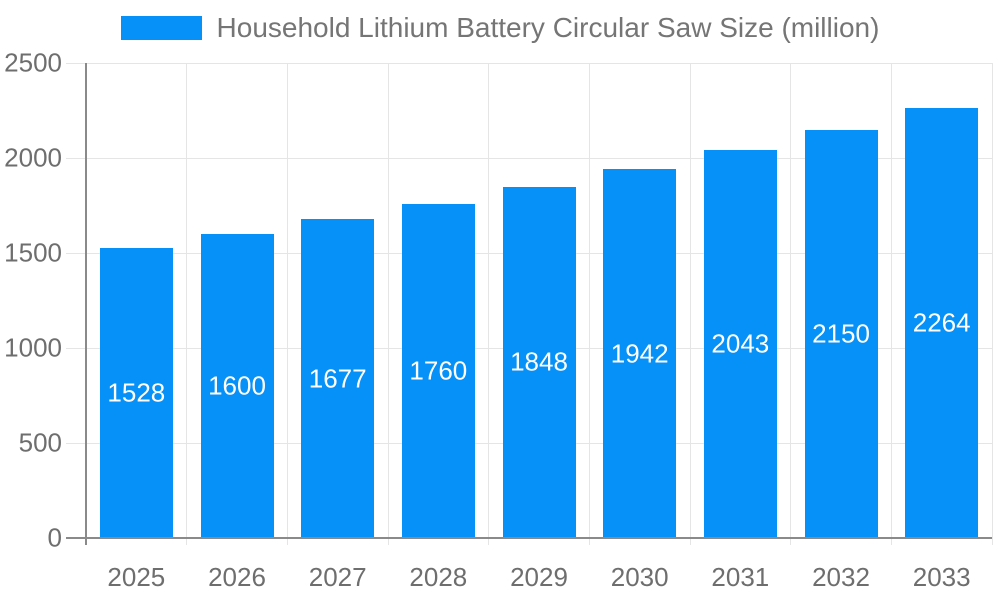  Describe the element at coordinates (639, 577) in the screenshot. I see `x-tick-label-2030: 2030` at that location.